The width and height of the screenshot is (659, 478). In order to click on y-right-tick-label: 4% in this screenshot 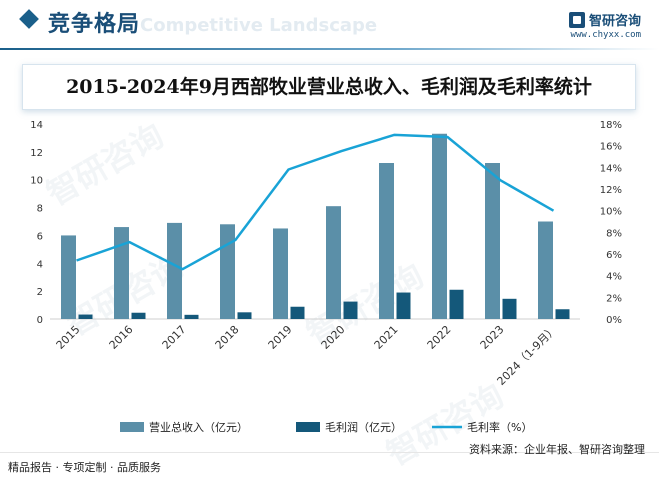, I will do `click(614, 277)`.